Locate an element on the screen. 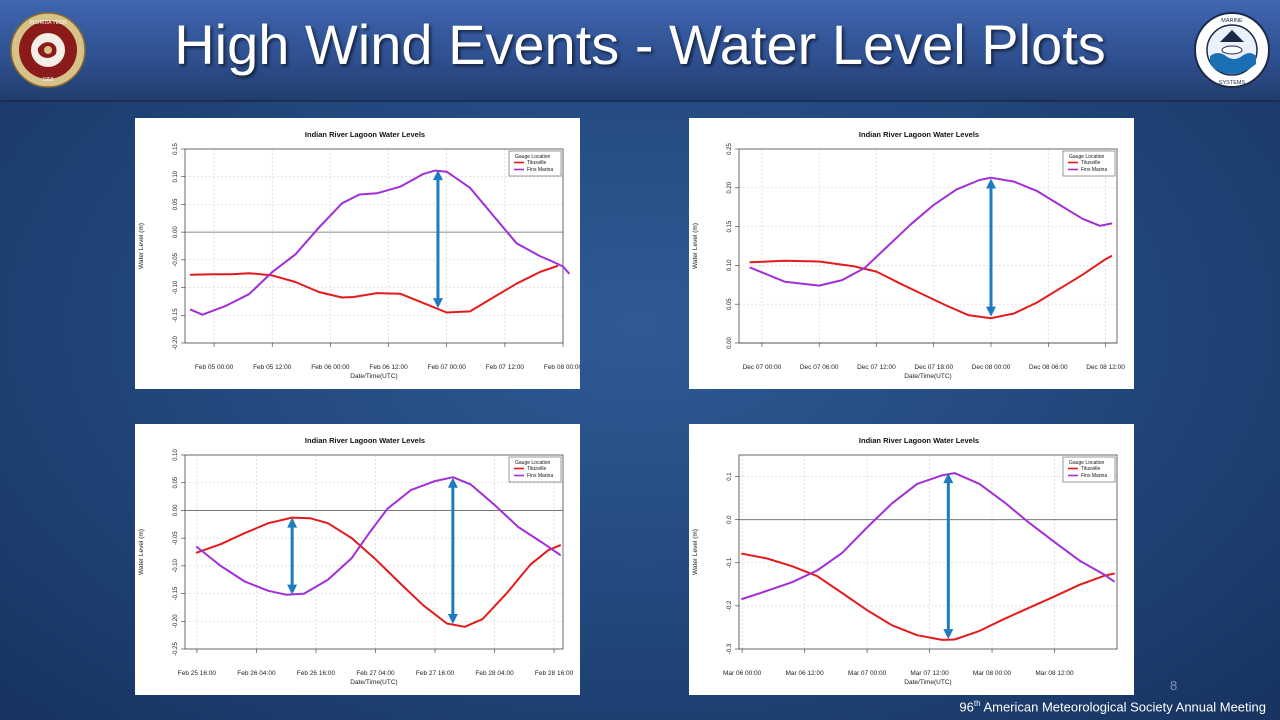 Image resolution: width=1280 pixels, height=720 pixels. x-tick-label: Feb 06 12:00 is located at coordinates (388, 367).